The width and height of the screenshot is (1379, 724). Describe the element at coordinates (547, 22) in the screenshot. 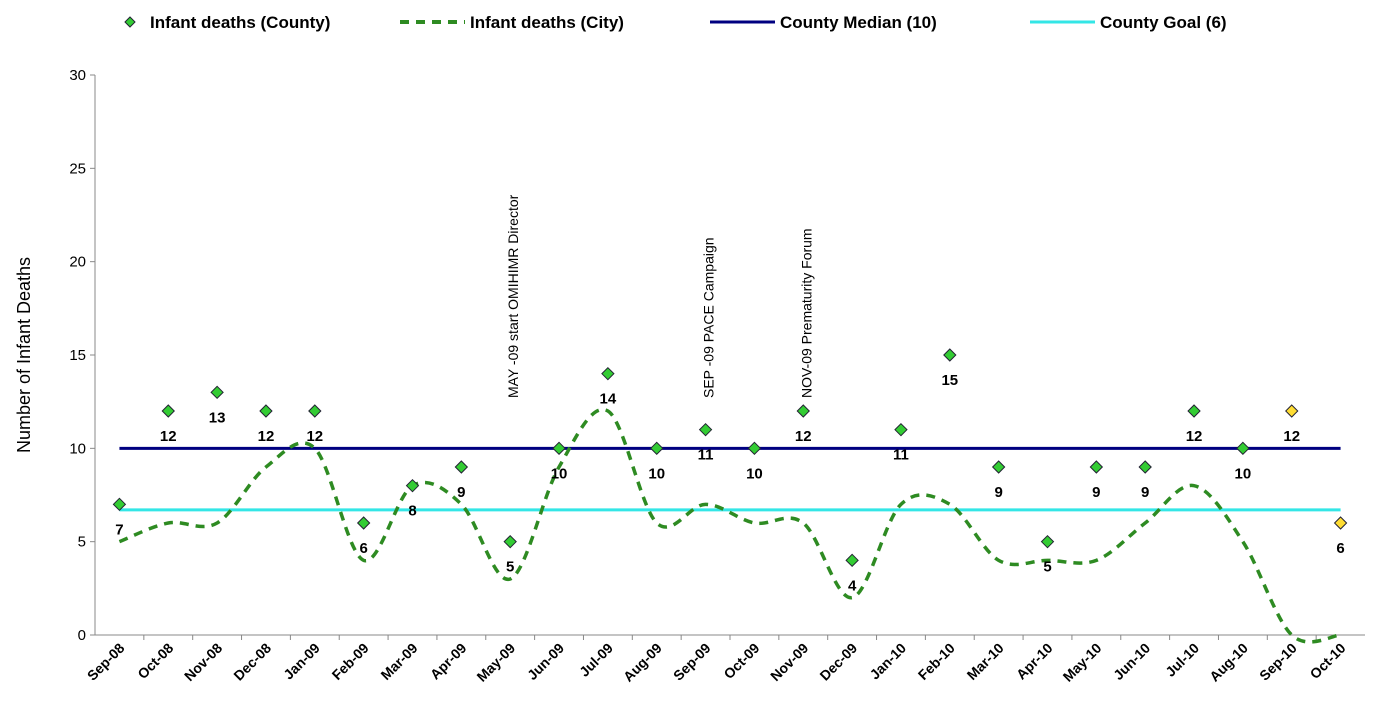

I see `legend-label: Infant deaths (City)` at that location.